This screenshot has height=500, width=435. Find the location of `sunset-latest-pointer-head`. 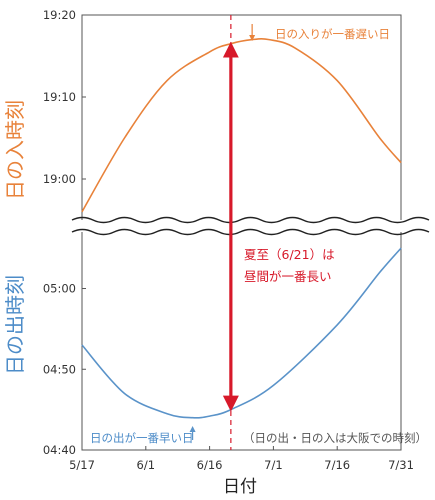

sunset-latest-pointer-head is located at coordinates (252, 38).